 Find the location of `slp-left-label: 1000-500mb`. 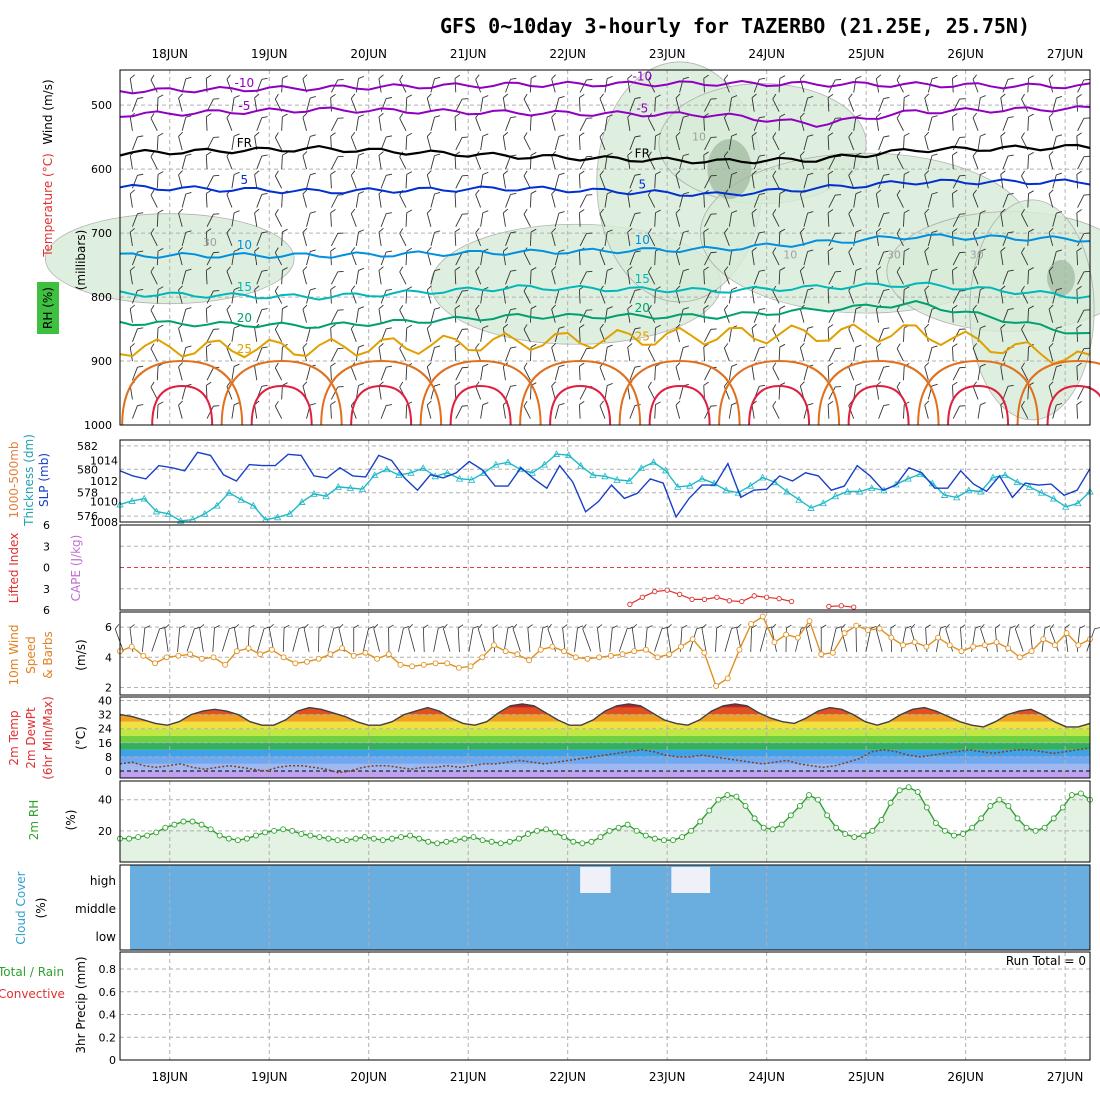

slp-left-label: 1000-500mb is located at coordinates (14, 479).